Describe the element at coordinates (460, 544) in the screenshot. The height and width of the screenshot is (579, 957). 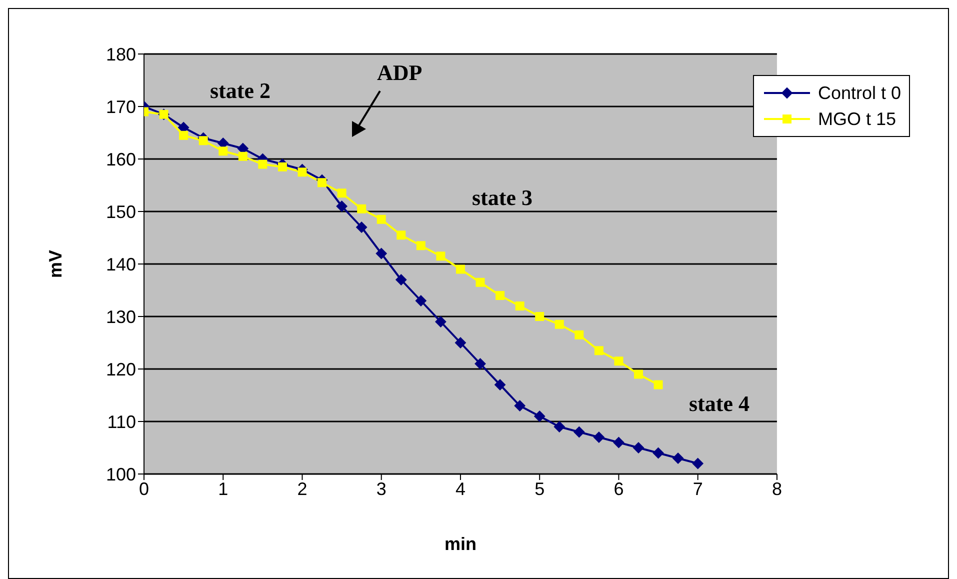
I see `x-axis-title: min` at that location.